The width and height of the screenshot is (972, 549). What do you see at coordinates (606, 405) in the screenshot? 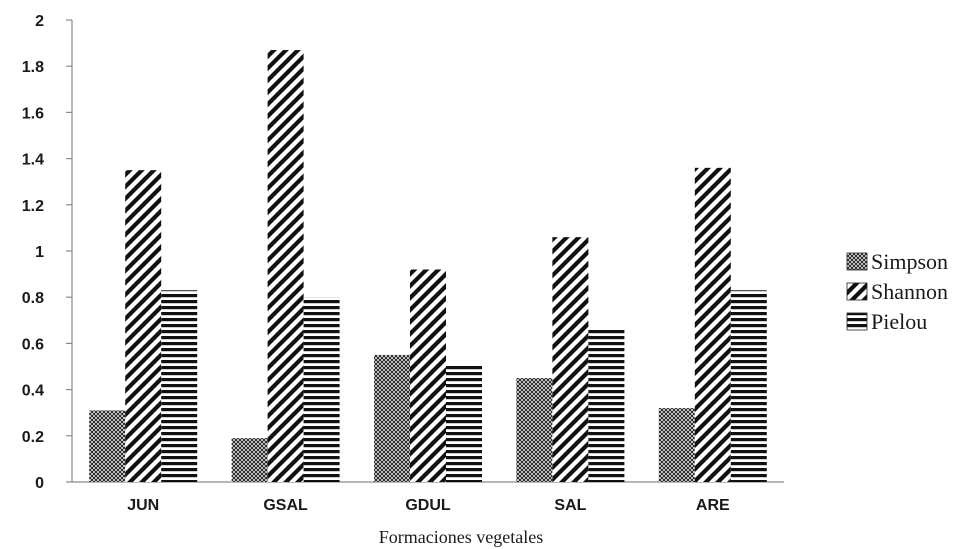
I see `bar-pielou-sal` at bounding box center [606, 405].